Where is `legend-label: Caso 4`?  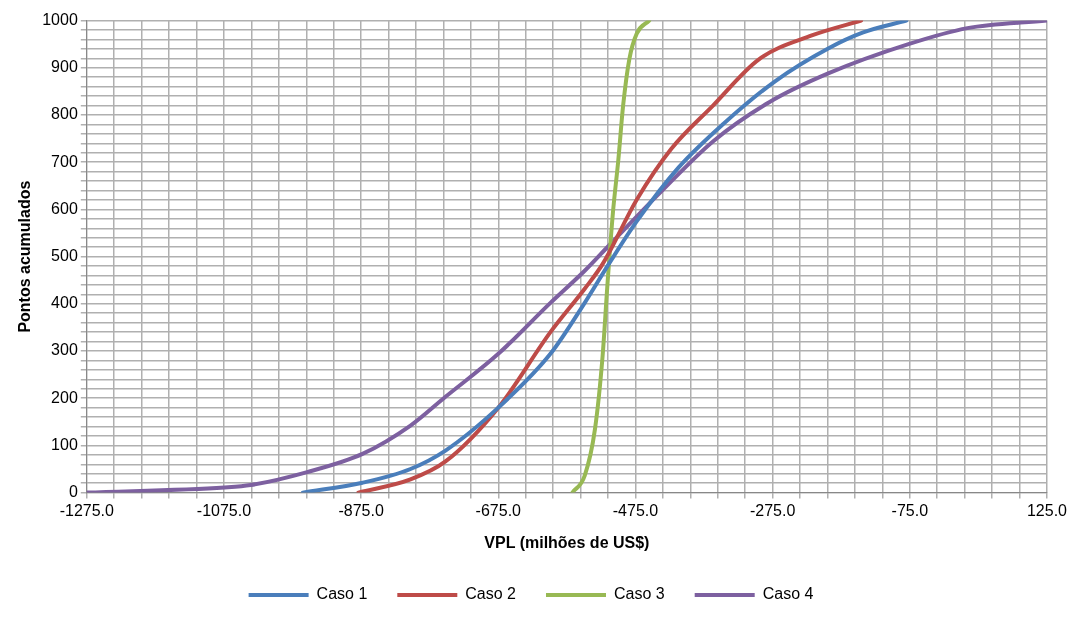
legend-label: Caso 4 is located at coordinates (788, 594).